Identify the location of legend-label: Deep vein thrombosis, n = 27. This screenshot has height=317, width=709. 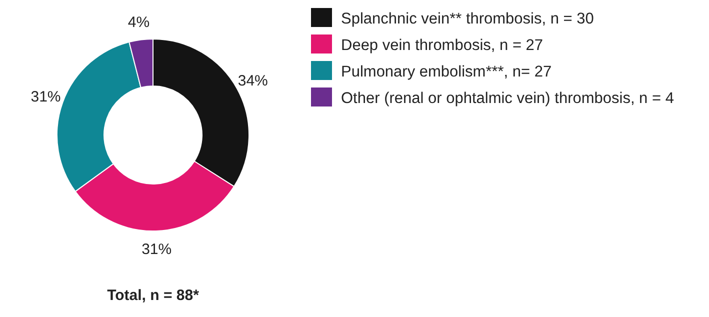
(442, 45).